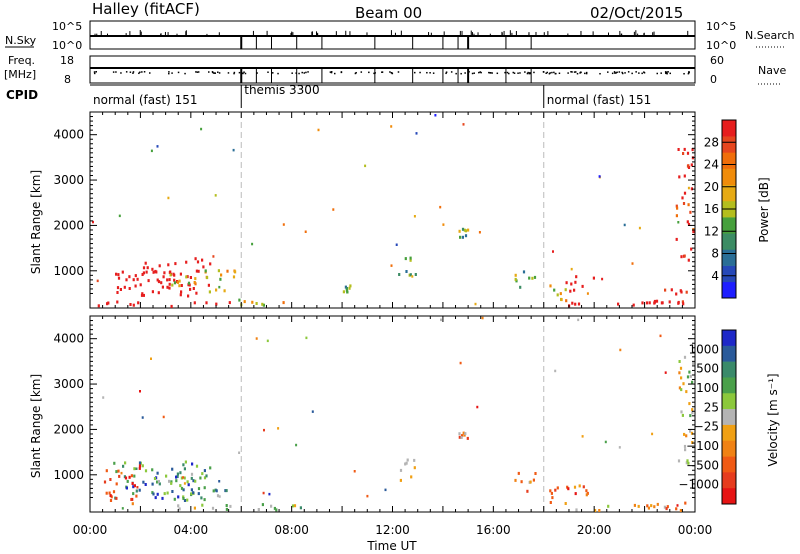 The height and width of the screenshot is (554, 800). I want to click on nave-tick-top: 60, so click(717, 60).